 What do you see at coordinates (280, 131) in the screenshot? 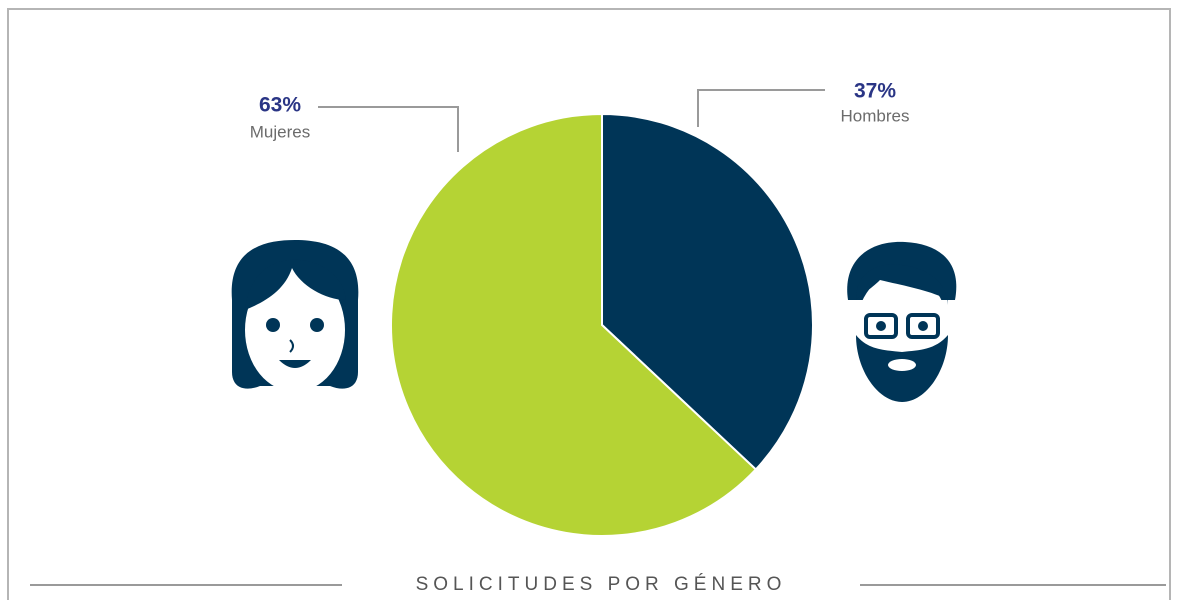
I see `category-label: Mujeres` at bounding box center [280, 131].